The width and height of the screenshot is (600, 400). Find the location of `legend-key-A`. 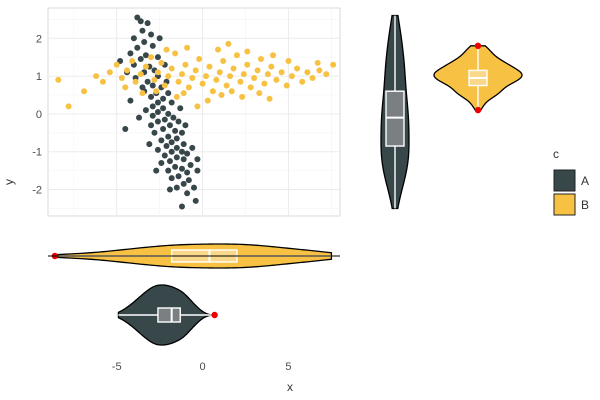

legend-key-A is located at coordinates (564, 180).